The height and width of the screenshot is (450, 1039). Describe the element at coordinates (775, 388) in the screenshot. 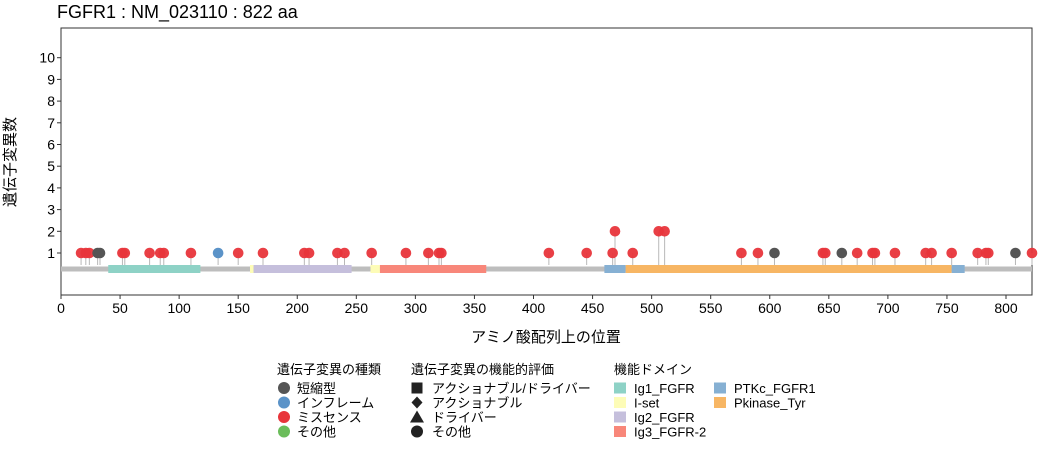

I see `legend-domain-label: PTKc_FGFR1` at that location.